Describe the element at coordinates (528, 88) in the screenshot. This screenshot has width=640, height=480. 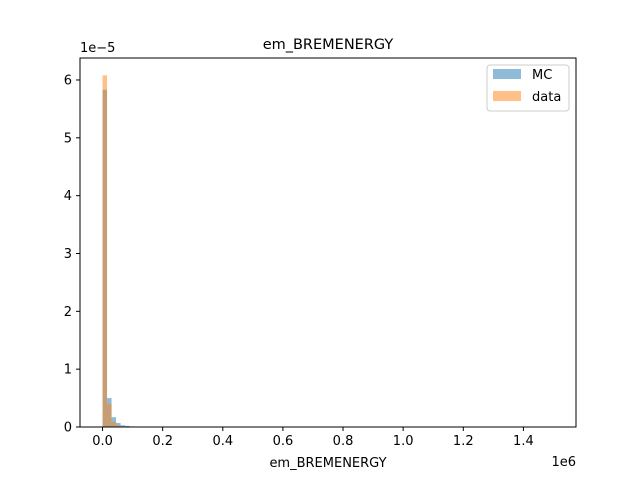
I see `legend: MC data` at that location.